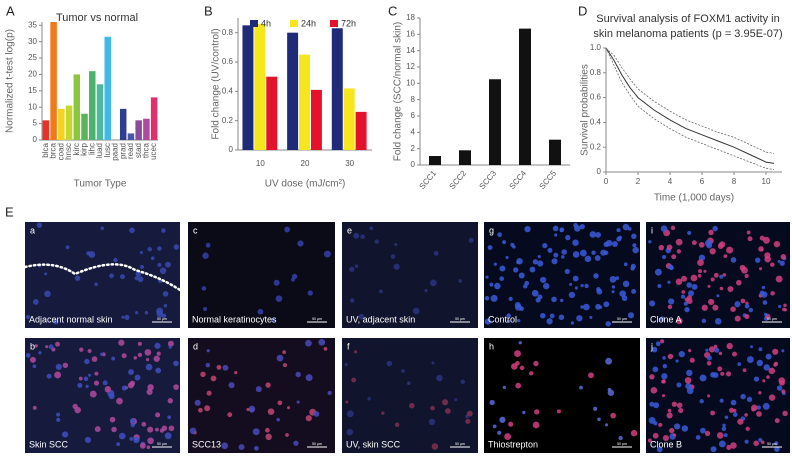  I want to click on y-axis-title: Survival probabilities, so click(585, 110).